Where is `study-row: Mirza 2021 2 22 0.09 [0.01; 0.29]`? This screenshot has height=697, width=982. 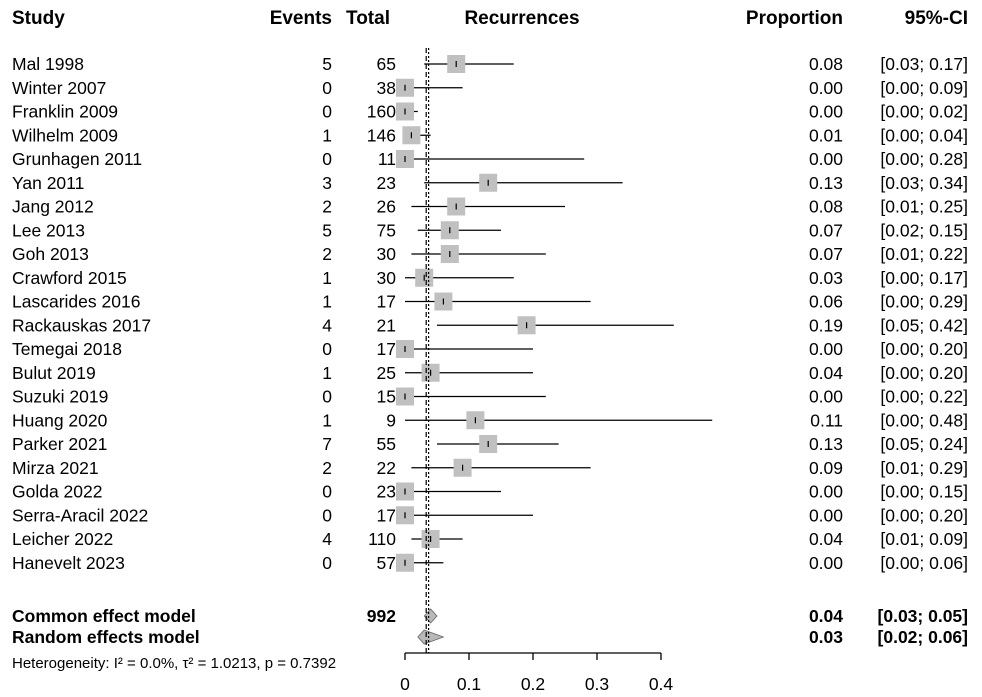 study-row: Mirza 2021 2 22 0.09 [0.01; 0.29] is located at coordinates (490, 468).